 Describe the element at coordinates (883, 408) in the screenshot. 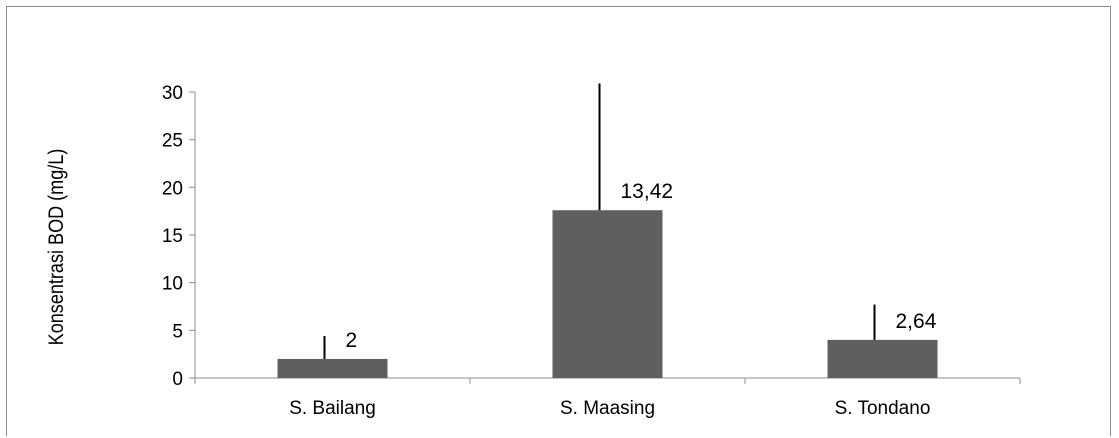

I see `x-category-label: S. Tondano` at that location.